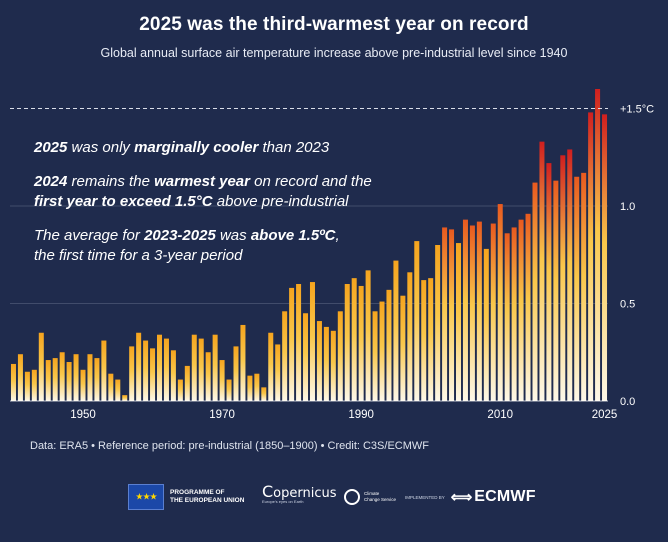  Describe the element at coordinates (160, 367) in the screenshot. I see `bar-1961` at that location.